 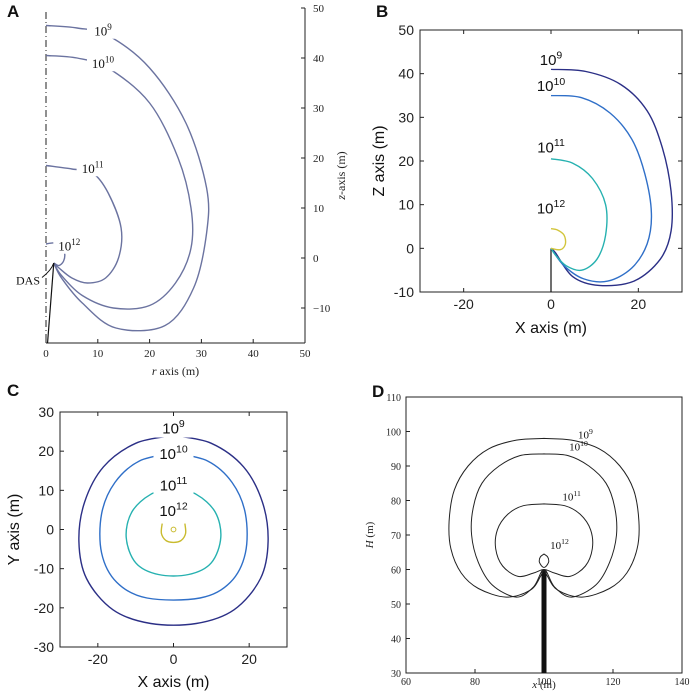 What do you see at coordinates (48, 270) in the screenshot?
I see `das-arrow` at bounding box center [48, 270].